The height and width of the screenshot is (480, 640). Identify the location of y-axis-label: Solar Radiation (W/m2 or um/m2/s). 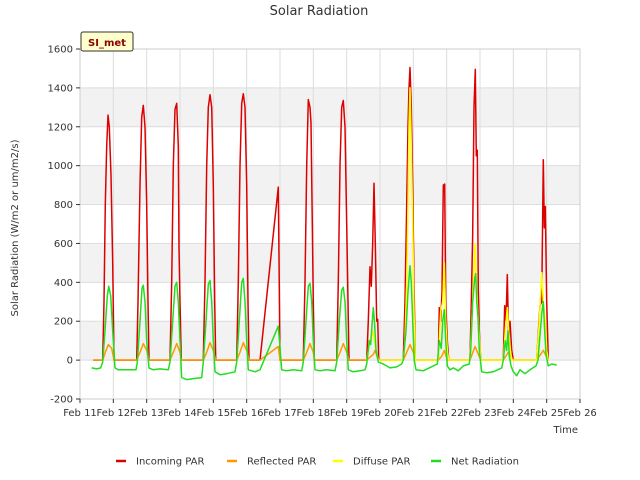
(15, 227).